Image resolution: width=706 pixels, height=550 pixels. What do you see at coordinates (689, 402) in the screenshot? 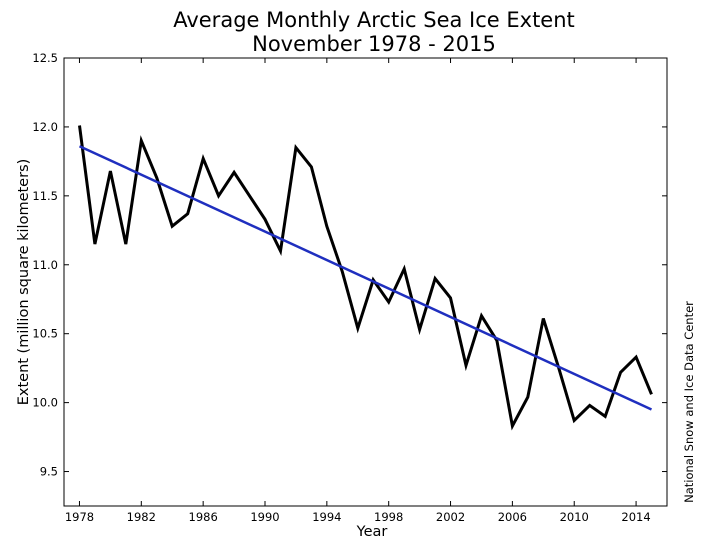
I see `credit-text: National Snow and Ice Data Center` at bounding box center [689, 402].